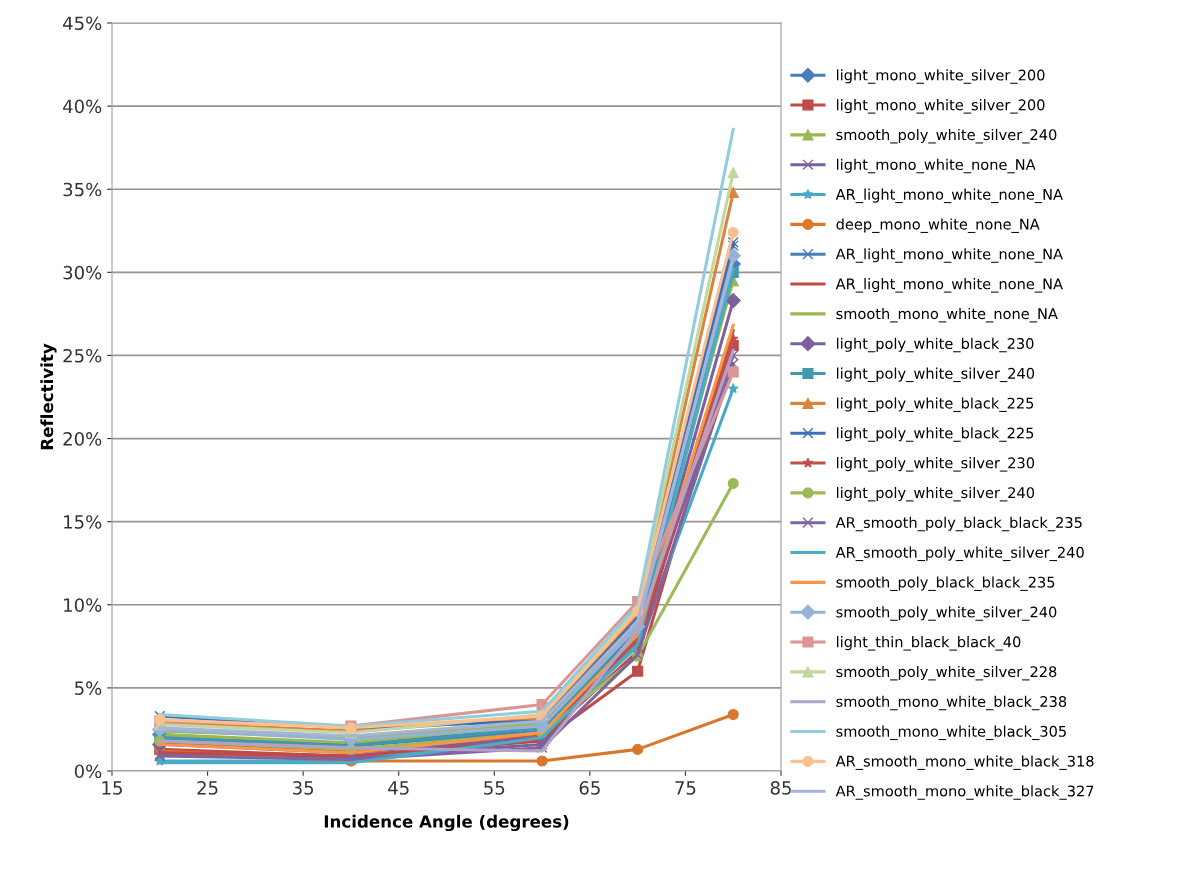 This screenshot has height=869, width=1191. What do you see at coordinates (83, 522) in the screenshot?
I see `y-tick-label: 15%` at bounding box center [83, 522].